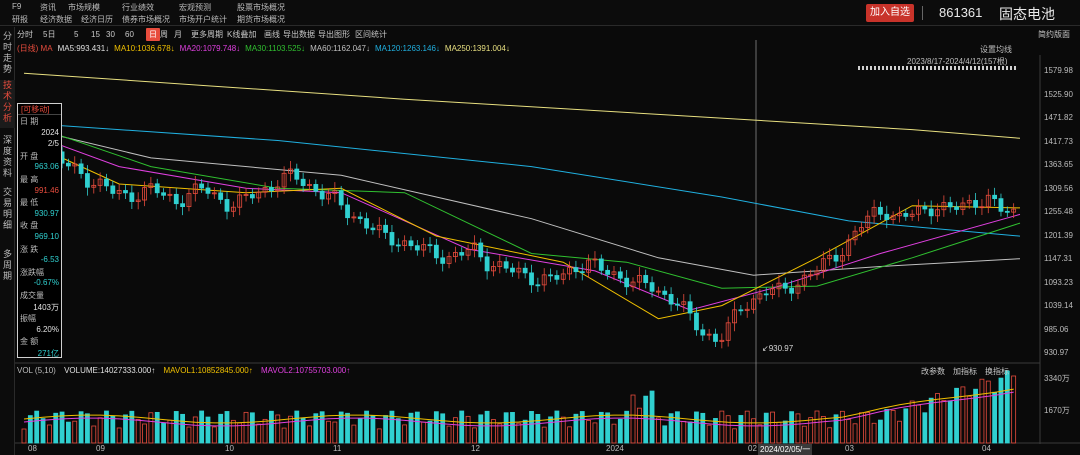 The width and height of the screenshot is (1080, 455). Describe the element at coordinates (781, 348) in the screenshot. I see `low-price-value: 930.97` at that location.